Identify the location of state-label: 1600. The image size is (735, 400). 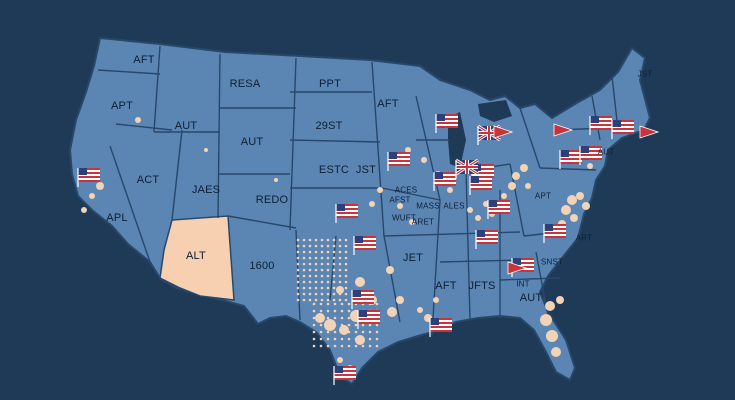
(262, 266).